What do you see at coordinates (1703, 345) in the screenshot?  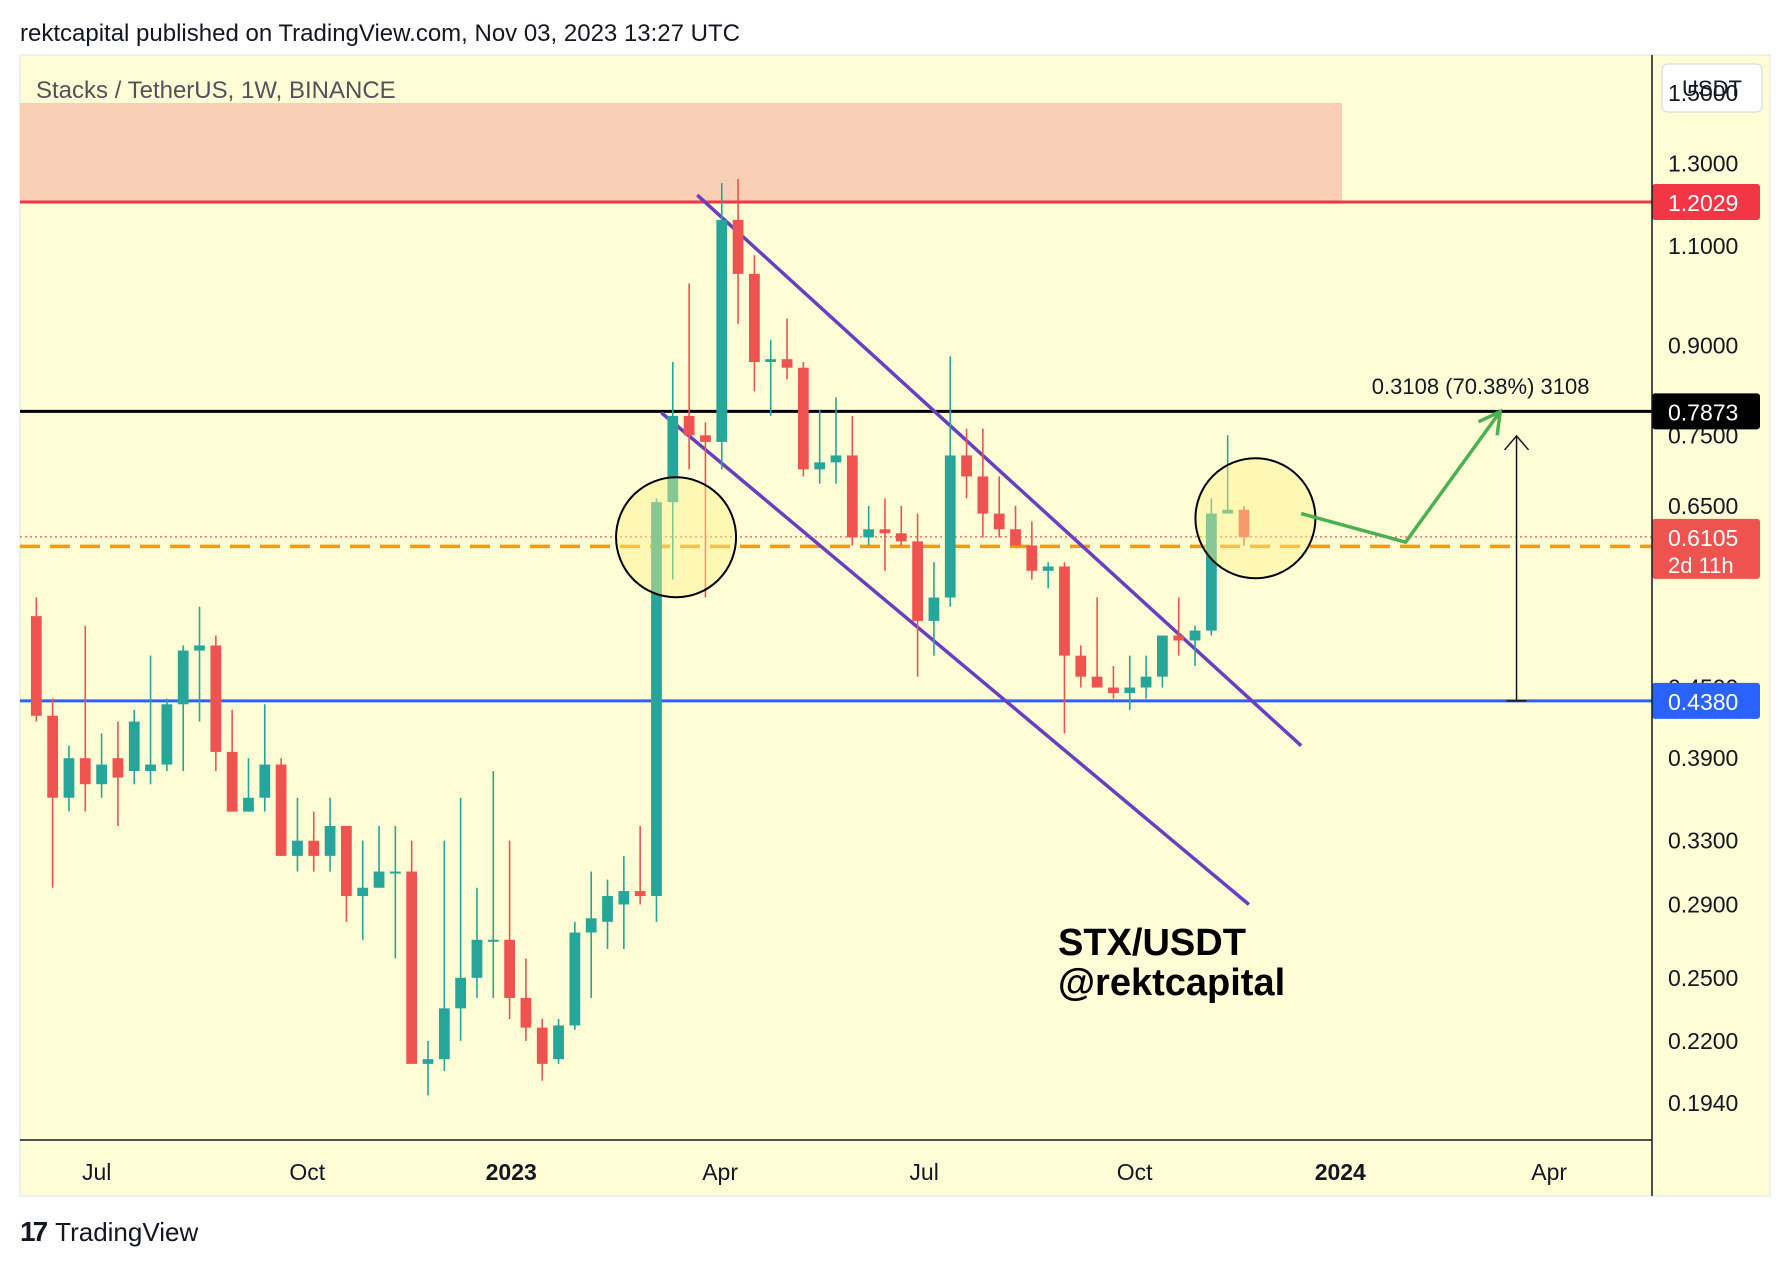 I see `y-tick-label: 0.9000` at bounding box center [1703, 345].